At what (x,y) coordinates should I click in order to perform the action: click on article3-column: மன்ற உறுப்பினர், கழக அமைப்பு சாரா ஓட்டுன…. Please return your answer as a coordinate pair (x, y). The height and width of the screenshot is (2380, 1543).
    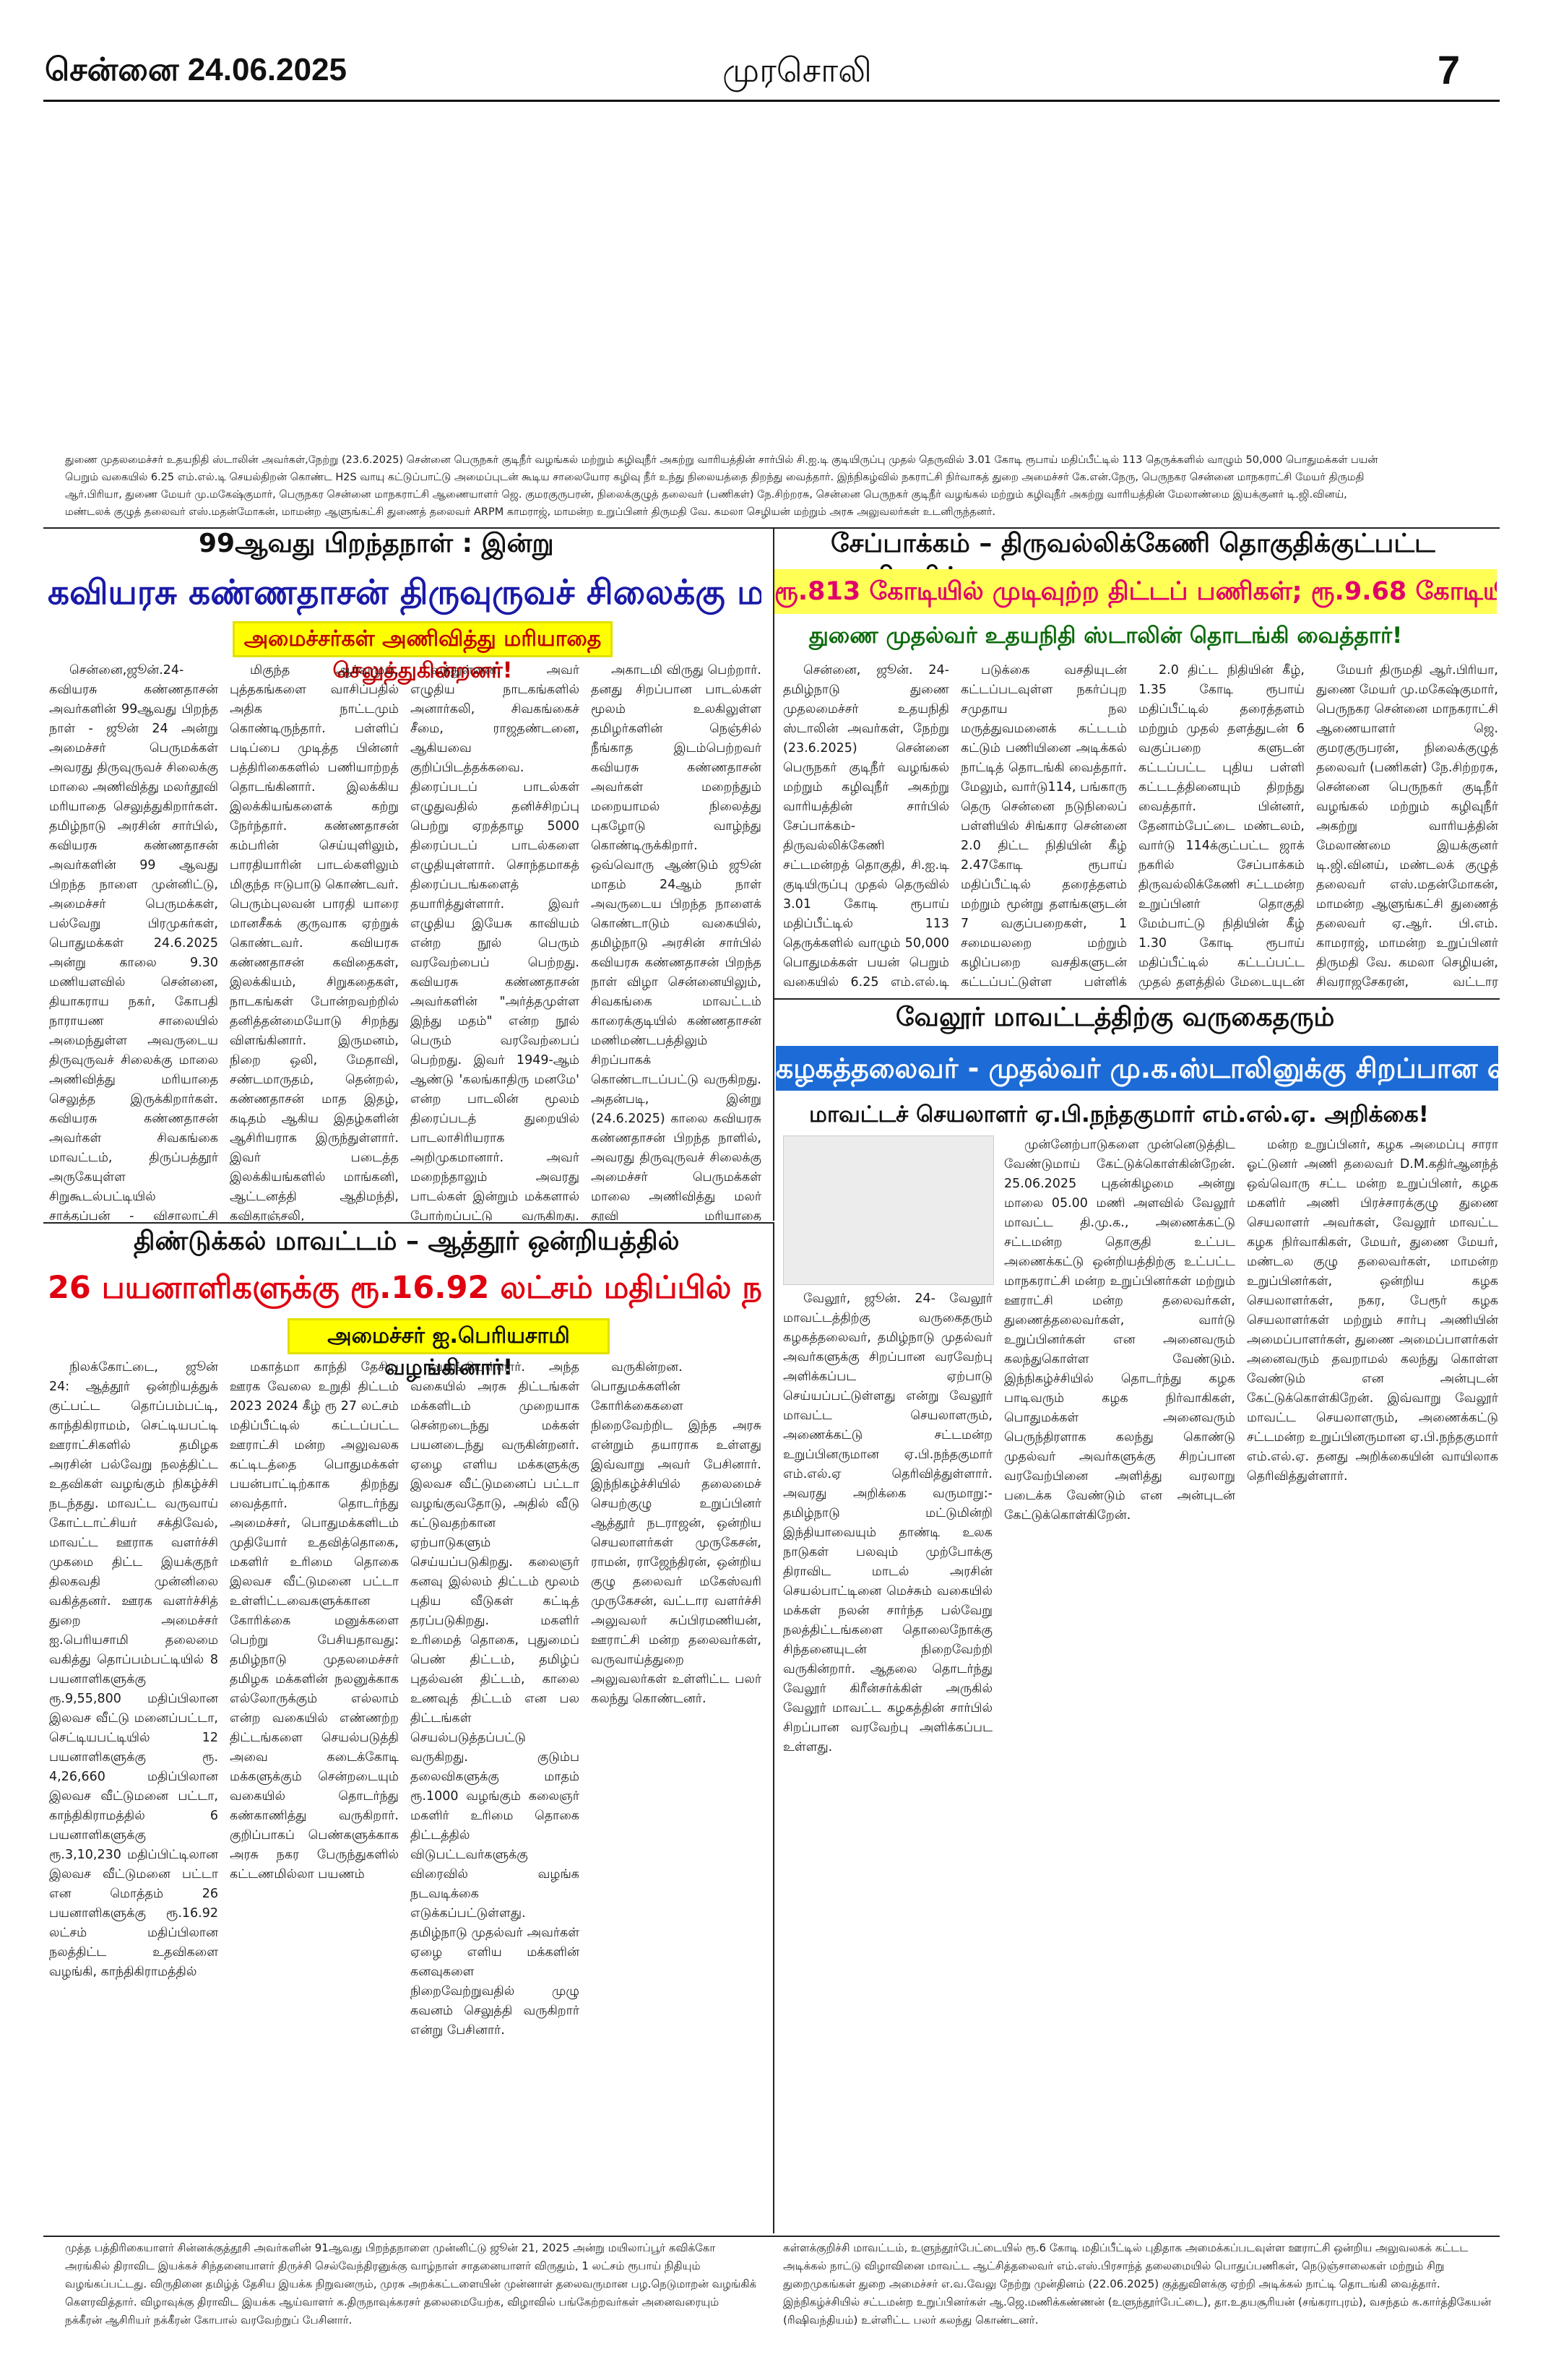
    Looking at the image, I should click on (1372, 1681).